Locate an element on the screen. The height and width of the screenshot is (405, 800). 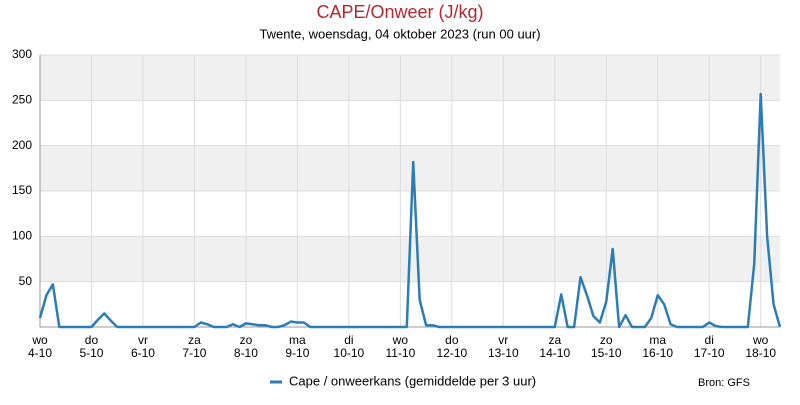
y-tick-label: 300 is located at coordinates (22, 54).